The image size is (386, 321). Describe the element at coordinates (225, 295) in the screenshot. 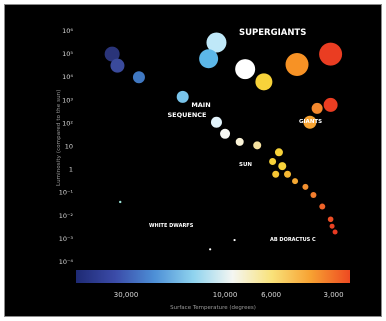

I see `x-tick-label: 10,000` at that location.